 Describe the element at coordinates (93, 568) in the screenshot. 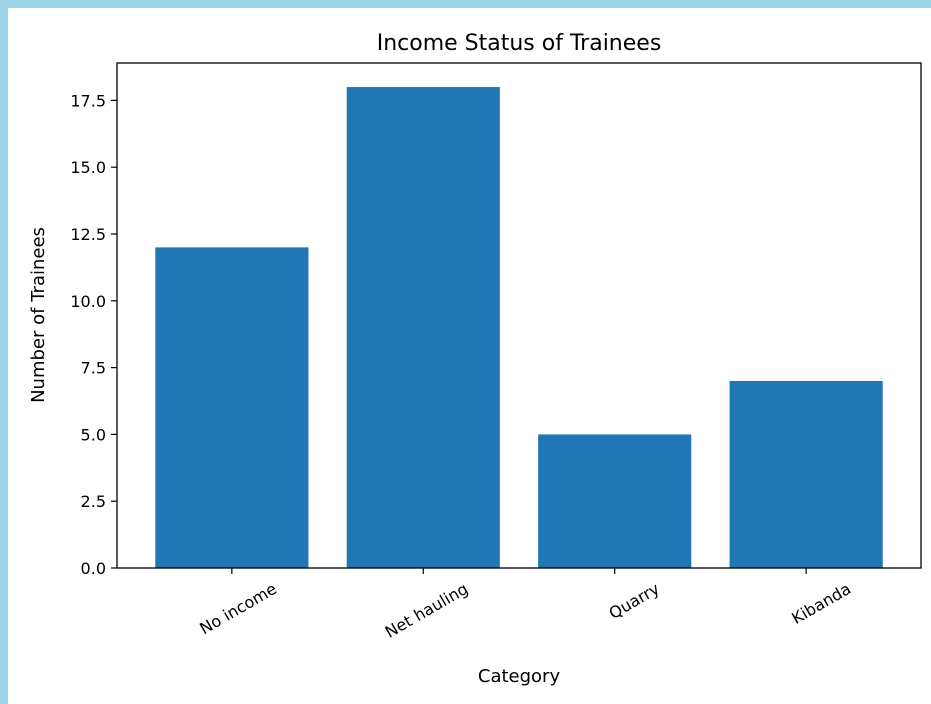

I see `y-tick-label: 0.0` at that location.